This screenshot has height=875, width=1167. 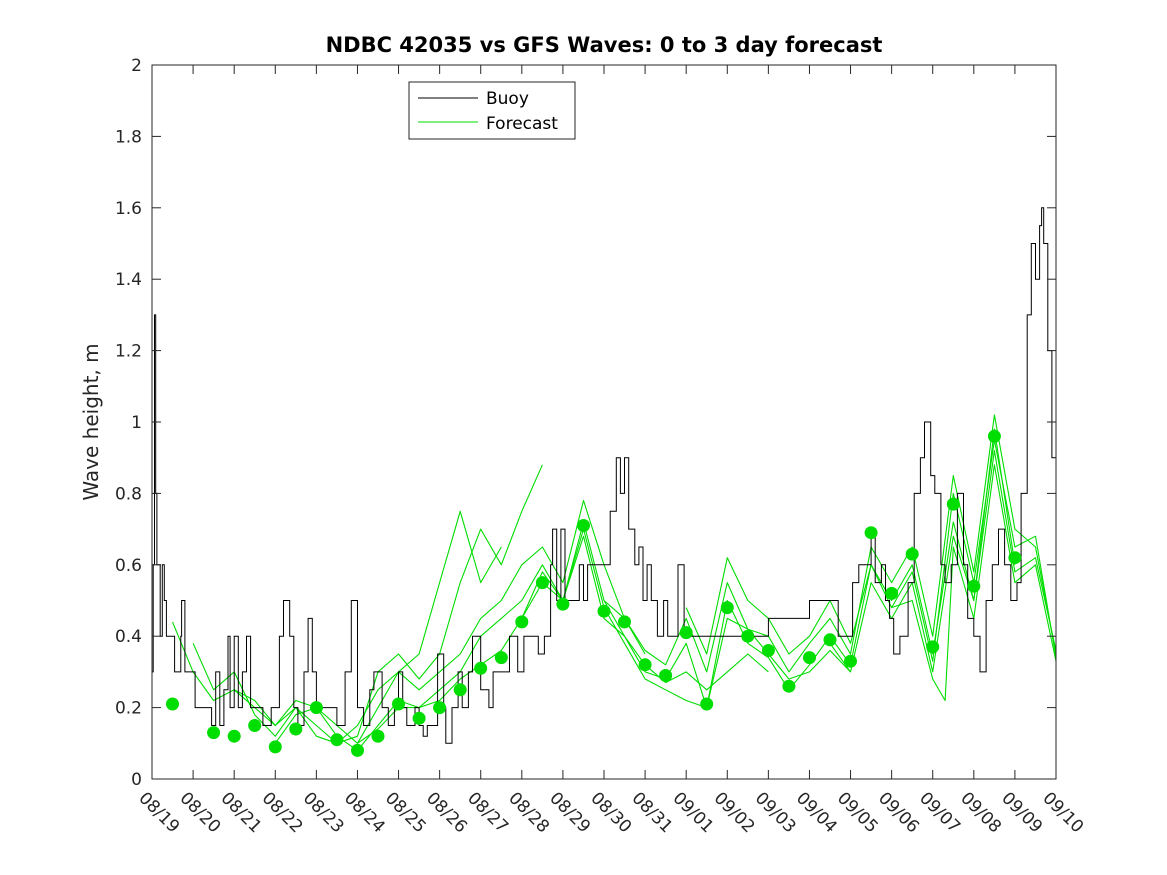 I want to click on y-tick-label: 0.8, so click(x=128, y=494).